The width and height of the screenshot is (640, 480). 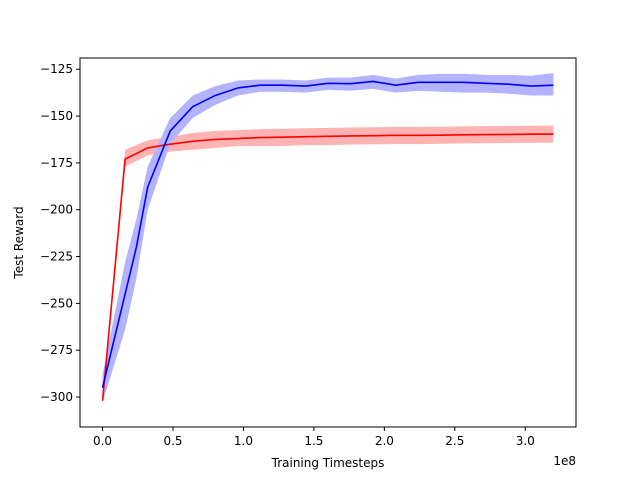 I want to click on x-axis-offset-label: 1e8, so click(x=564, y=461).